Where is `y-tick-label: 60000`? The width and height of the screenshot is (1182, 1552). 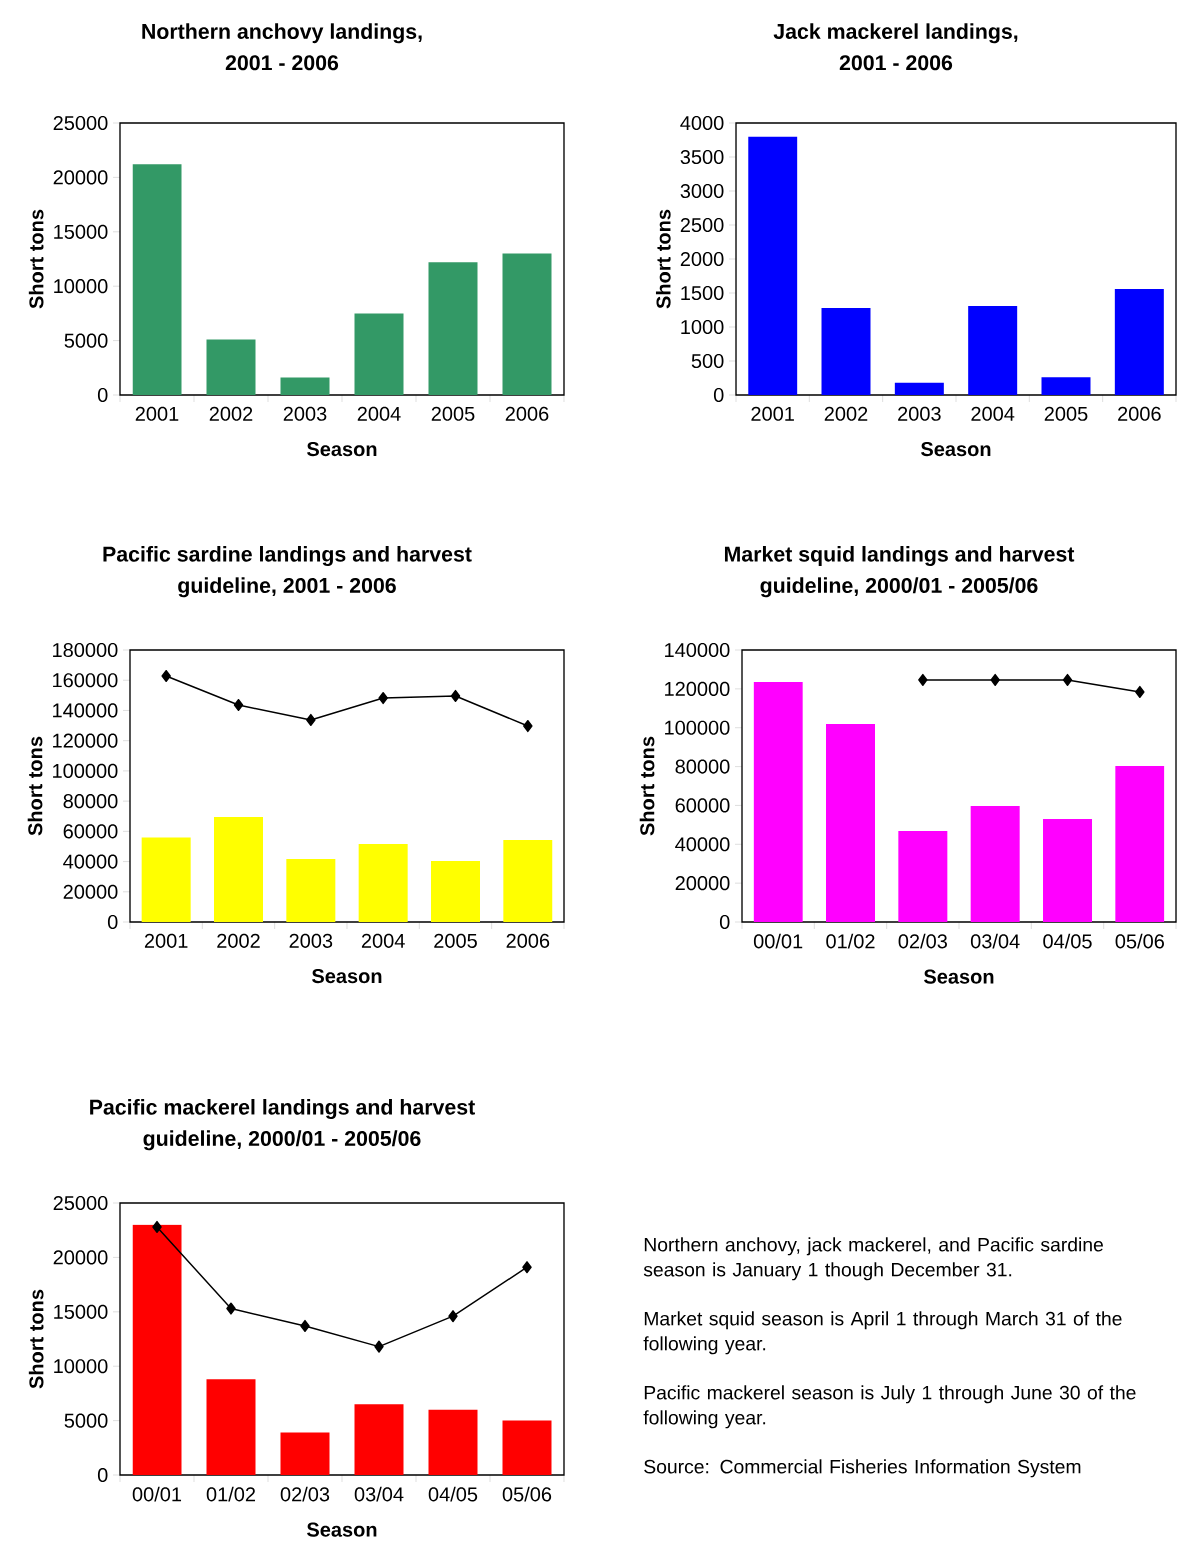 y-tick-label: 60000 is located at coordinates (702, 805).